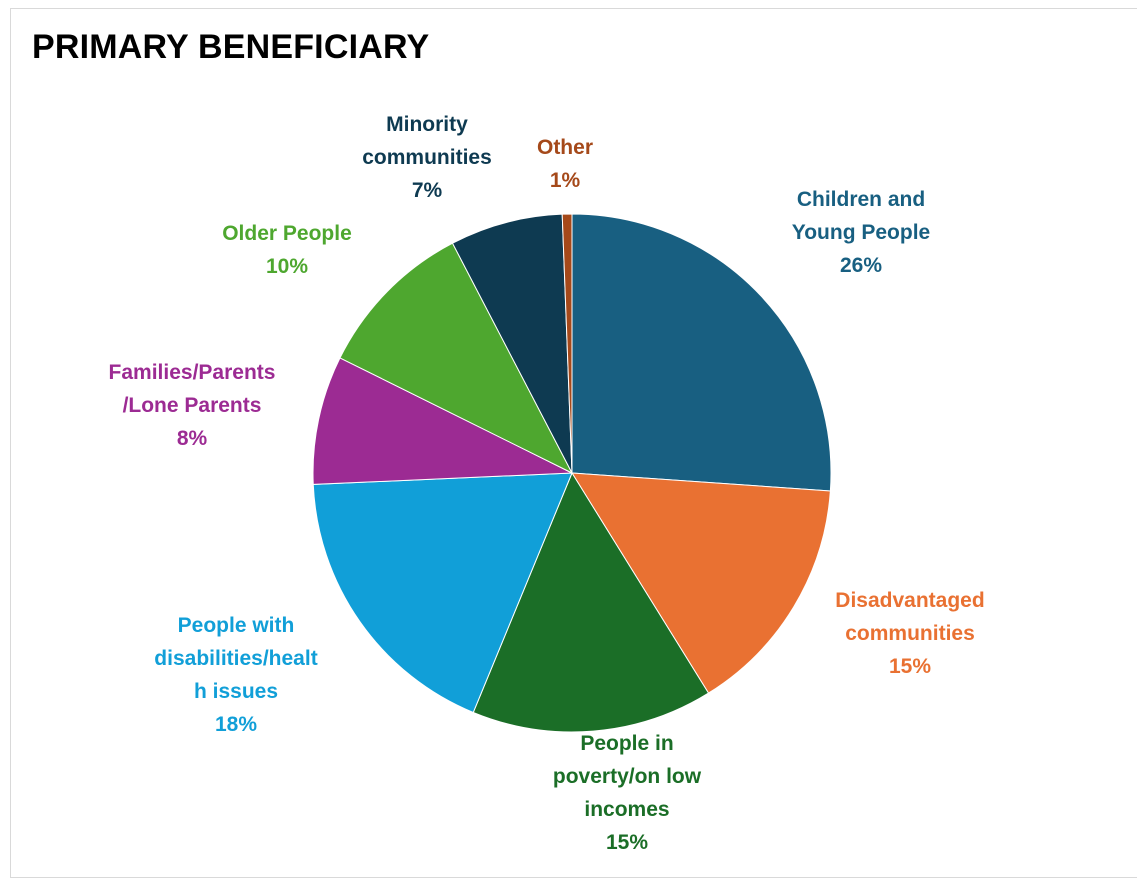 This screenshot has height=878, width=1137. Describe the element at coordinates (231, 47) in the screenshot. I see `chart-title: PRIMARY BENEFICIARY` at that location.